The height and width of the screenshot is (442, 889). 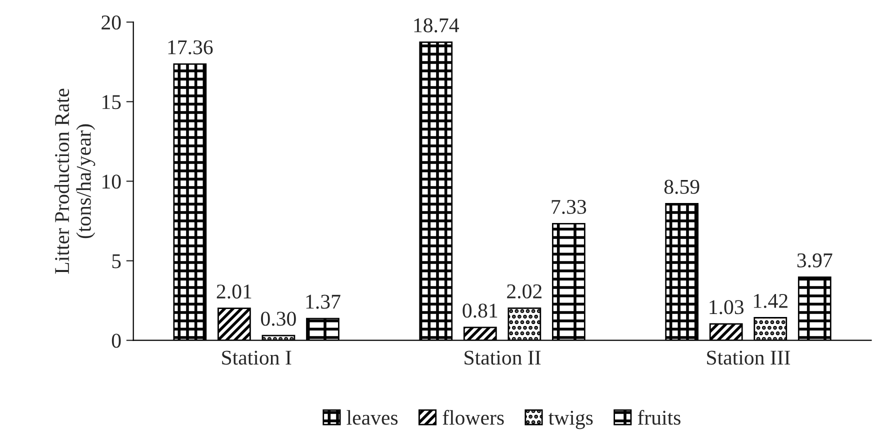 I want to click on y-tick-label: 20, so click(x=111, y=22).